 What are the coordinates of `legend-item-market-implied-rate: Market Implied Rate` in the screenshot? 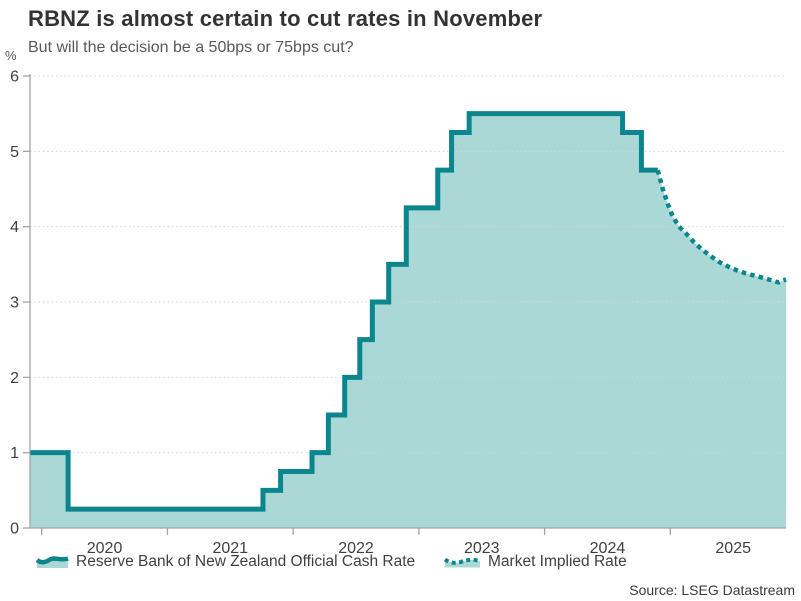 It's located at (535, 562).